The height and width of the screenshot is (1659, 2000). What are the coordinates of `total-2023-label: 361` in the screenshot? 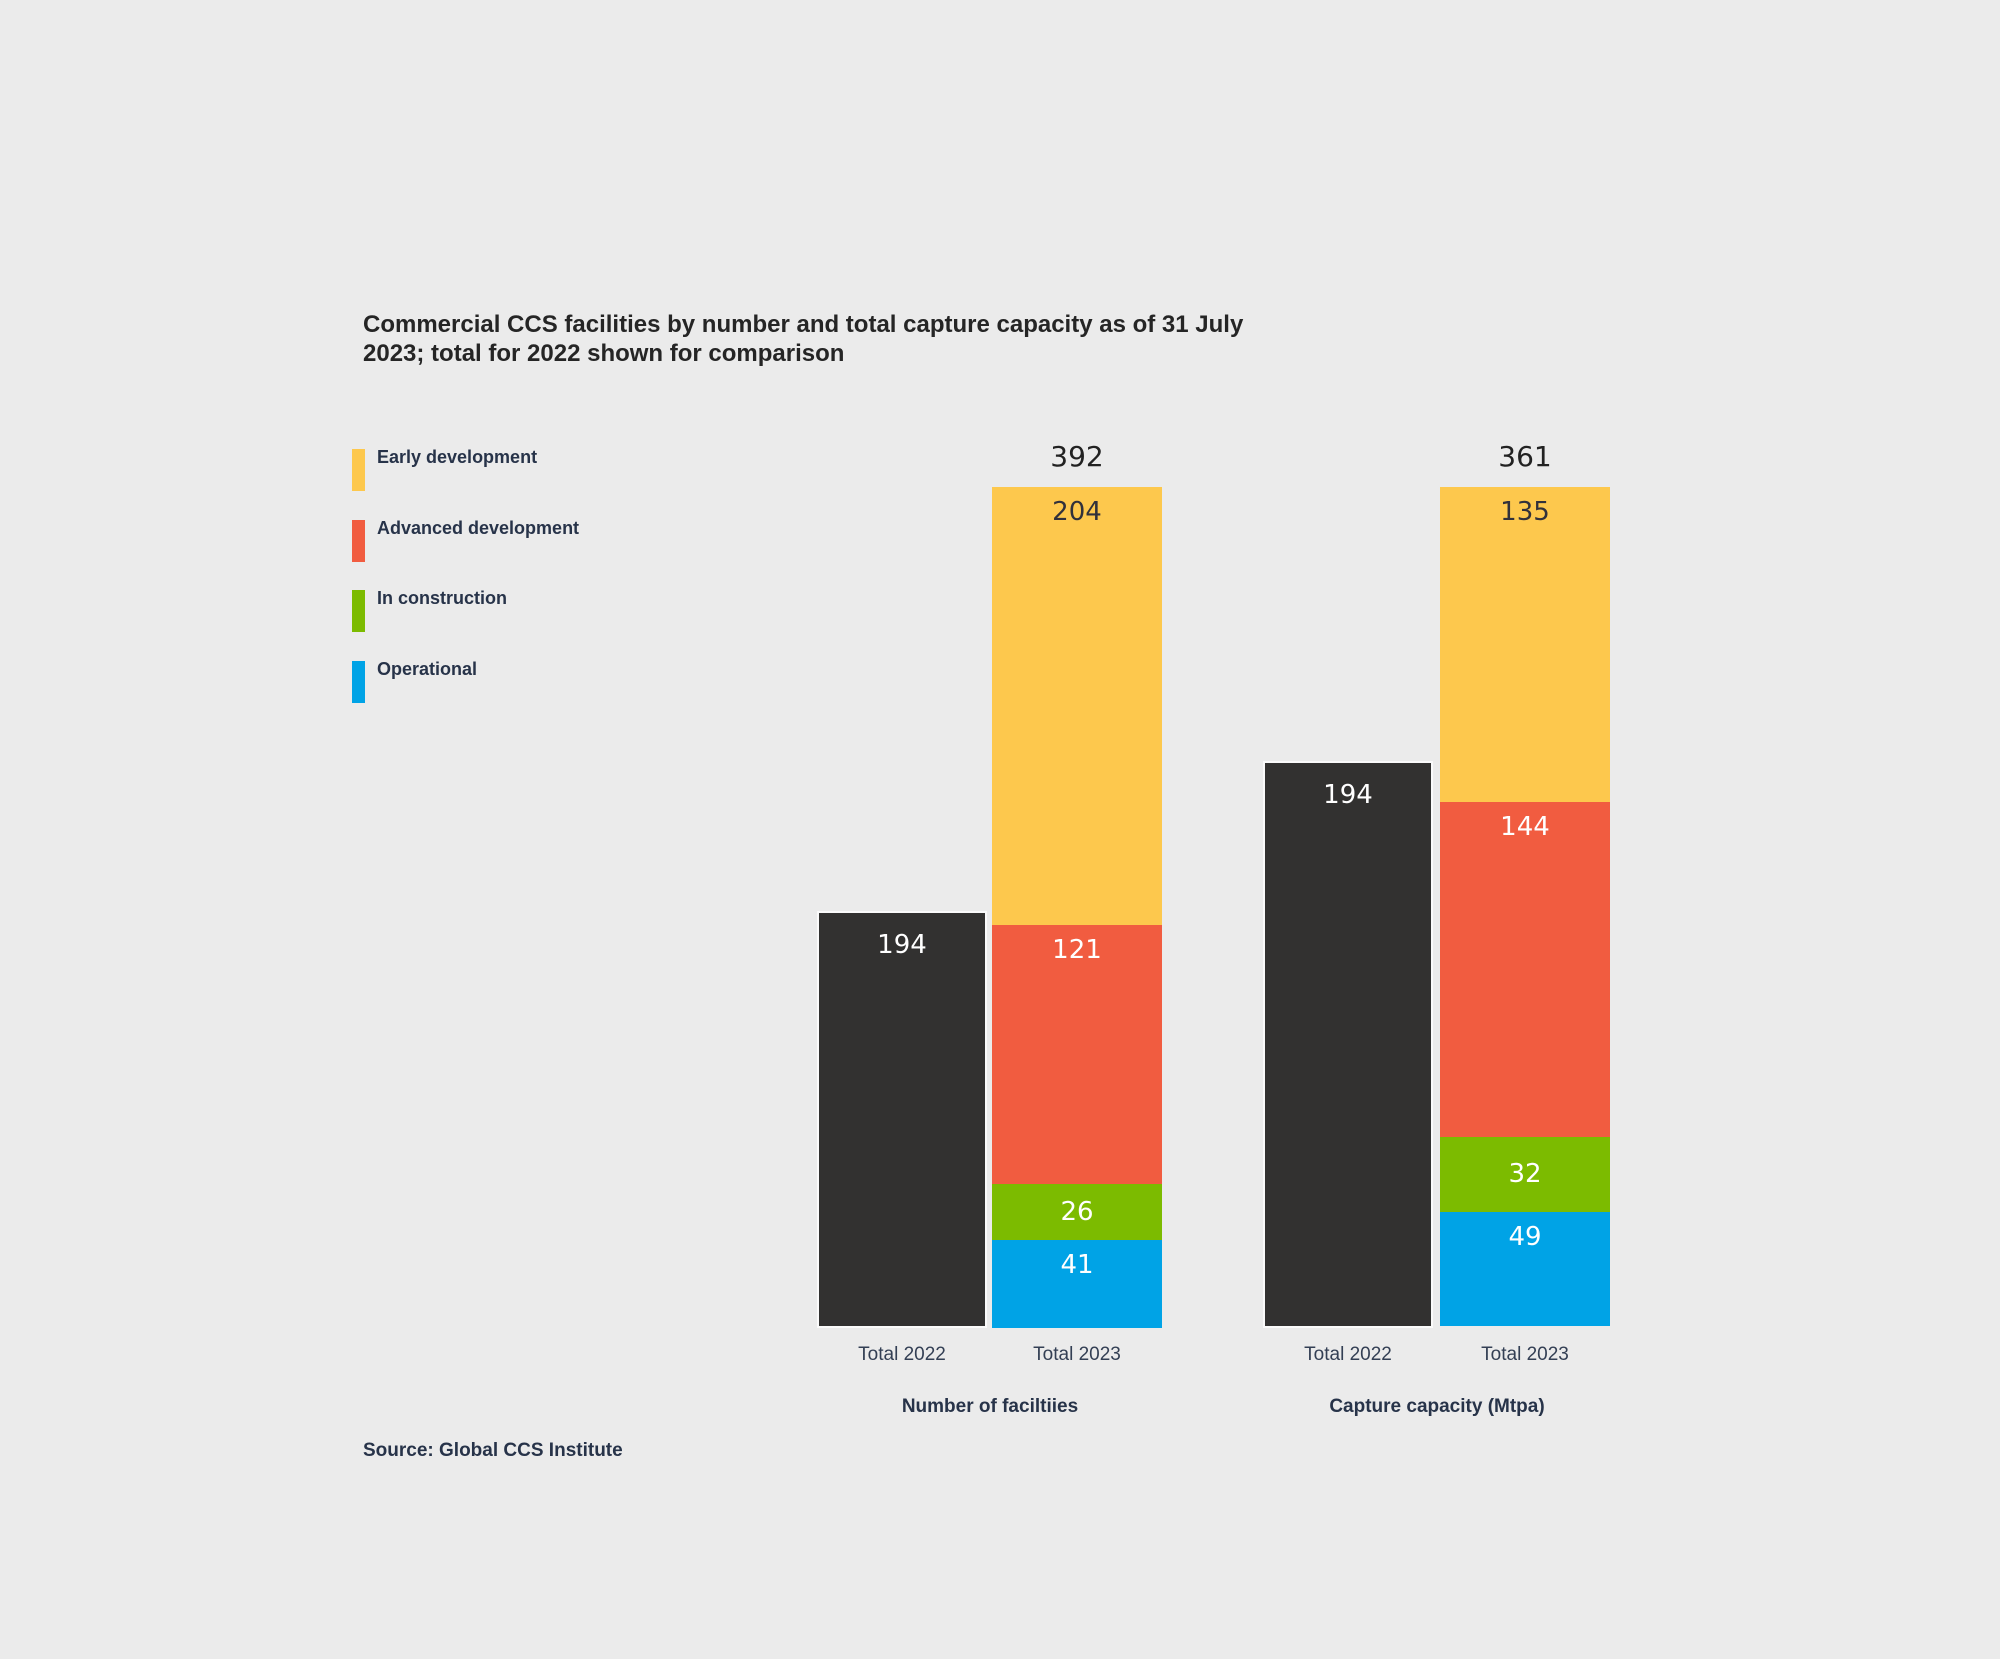 It's located at (1525, 456).